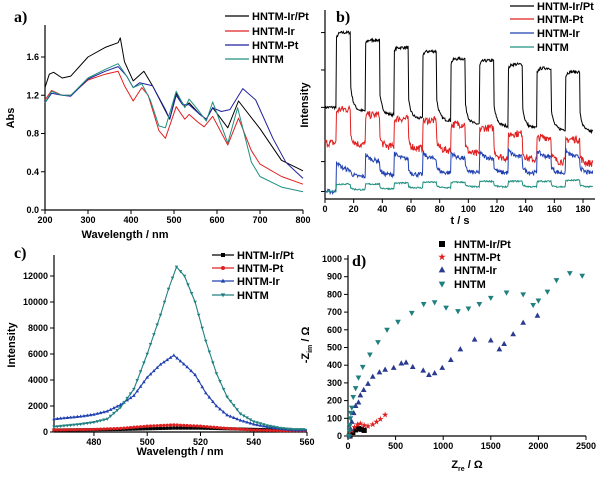  Describe the element at coordinates (302, 220) in the screenshot. I see `x-tick-label: 800` at that location.